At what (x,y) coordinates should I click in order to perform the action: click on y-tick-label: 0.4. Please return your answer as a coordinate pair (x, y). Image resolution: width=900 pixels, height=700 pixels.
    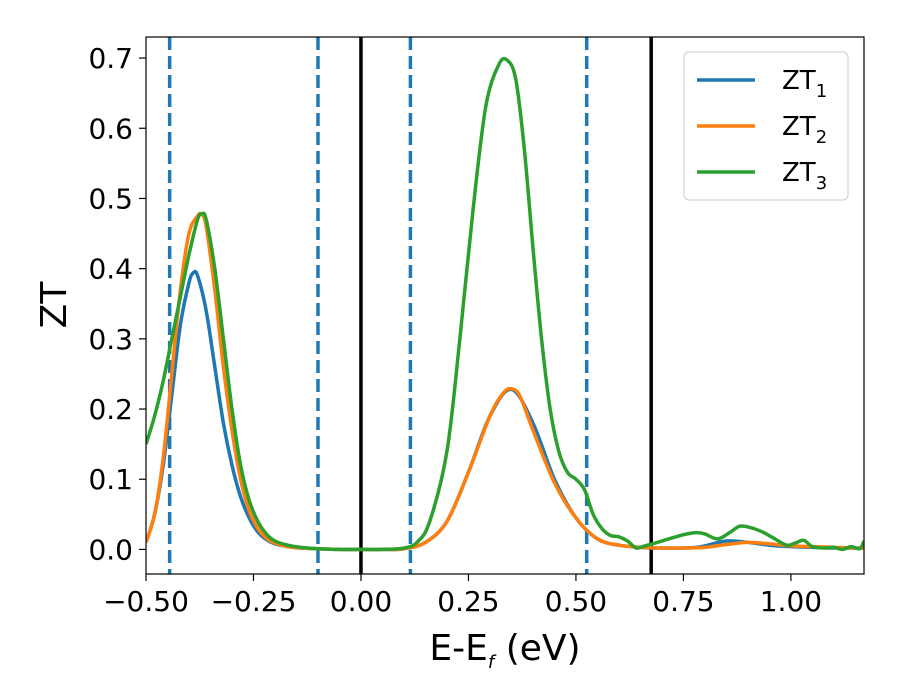
    Looking at the image, I should click on (110, 269).